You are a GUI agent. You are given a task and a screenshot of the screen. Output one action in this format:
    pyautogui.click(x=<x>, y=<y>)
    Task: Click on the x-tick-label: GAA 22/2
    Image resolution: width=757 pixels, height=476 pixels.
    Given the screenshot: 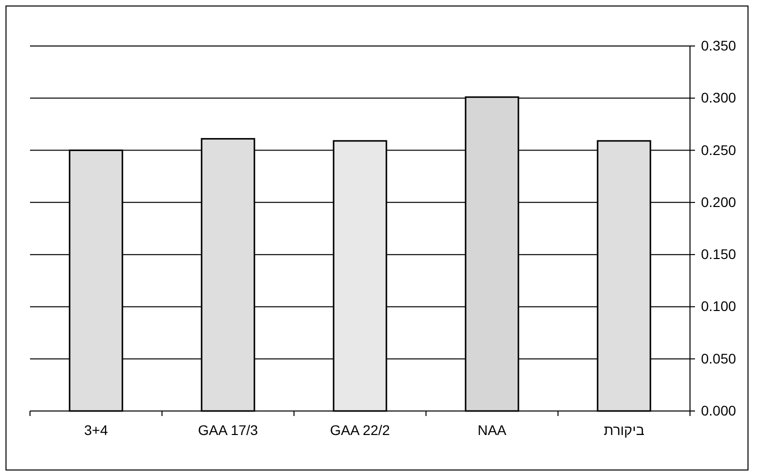 What is the action you would take?
    pyautogui.click(x=360, y=430)
    